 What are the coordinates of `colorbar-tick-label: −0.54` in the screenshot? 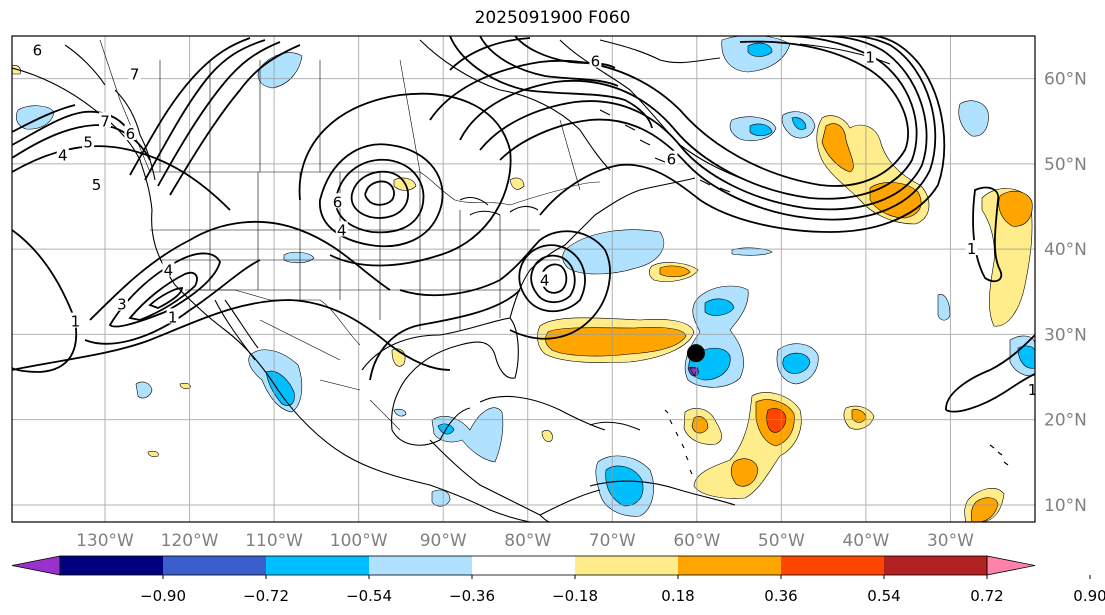 It's located at (369, 596).